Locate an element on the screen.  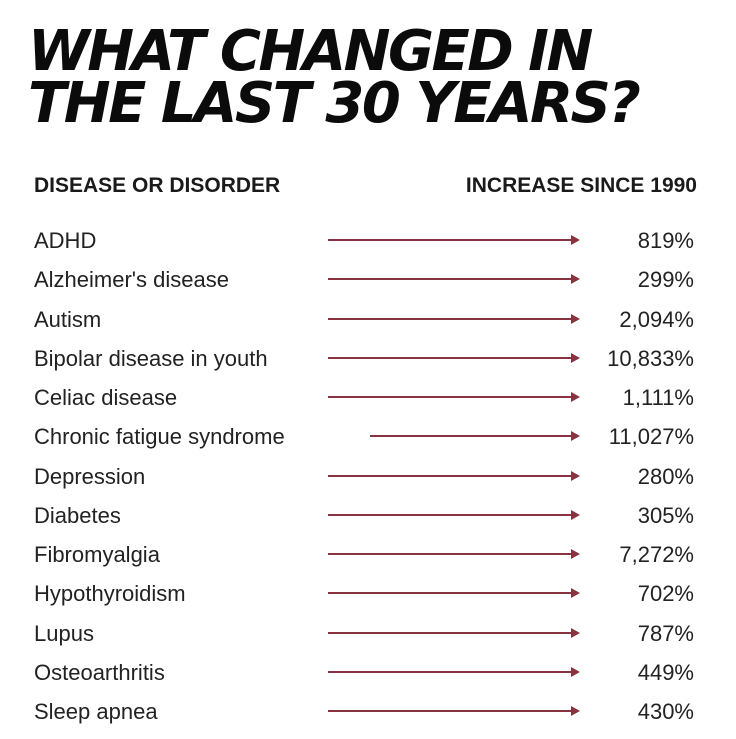
list-item: Chronic fatigue syndrome 11,027% is located at coordinates (368, 435).